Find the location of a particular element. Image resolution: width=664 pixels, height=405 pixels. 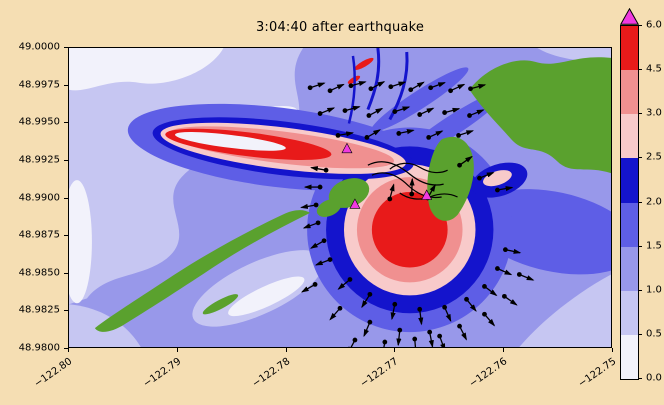

colorbar-extend-arrow is located at coordinates (629, 16).